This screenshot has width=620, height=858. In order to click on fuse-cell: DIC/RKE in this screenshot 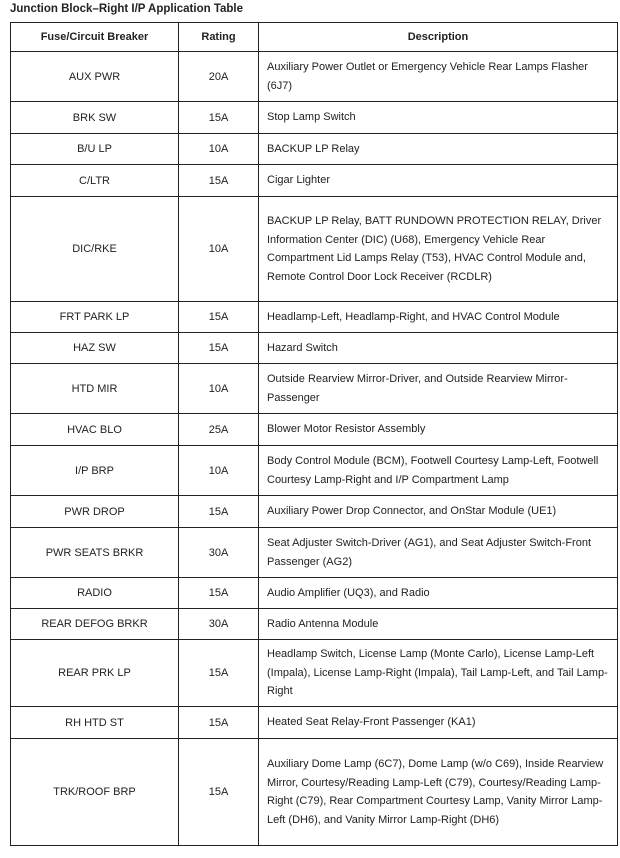, I will do `click(94, 249)`.